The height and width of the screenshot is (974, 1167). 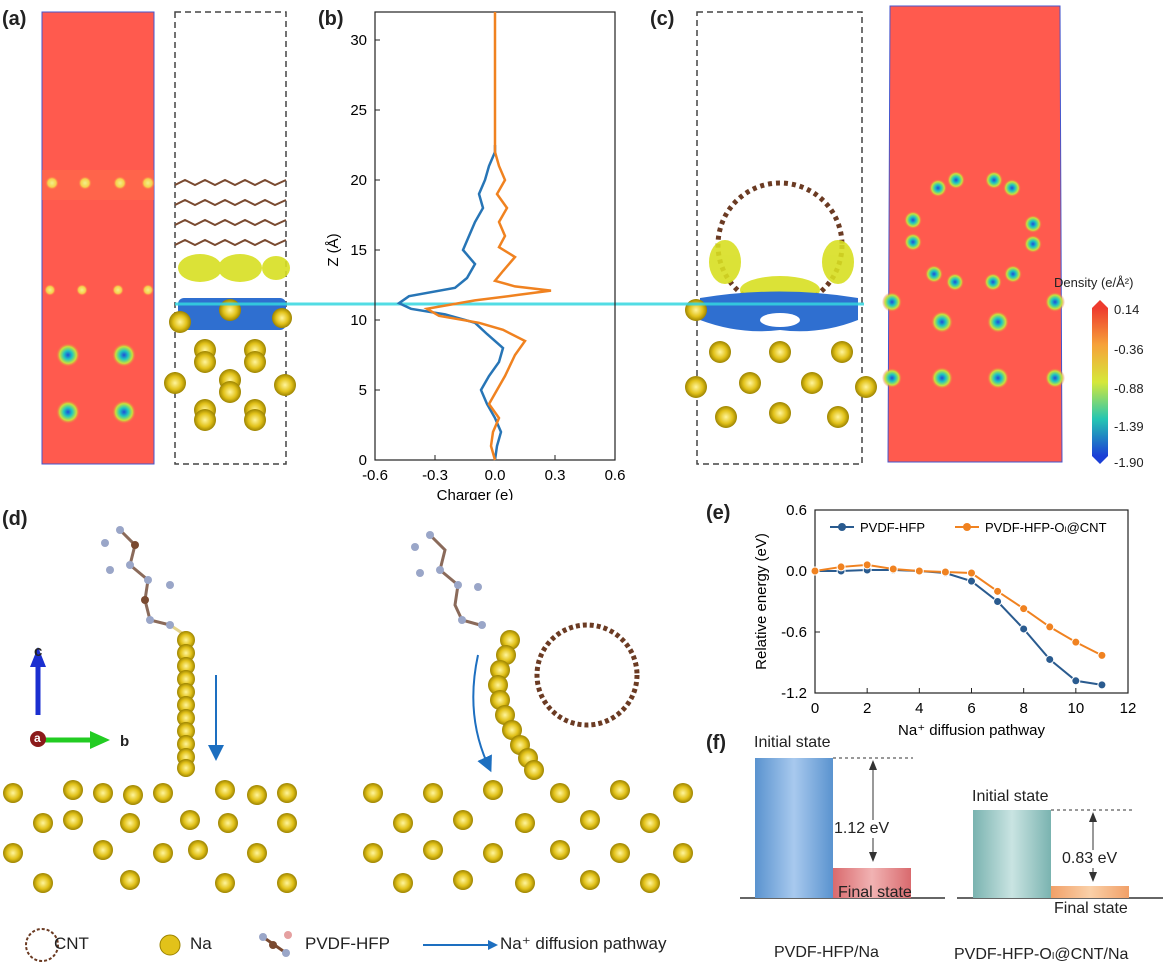 I want to click on chart-e-ytick-label: 0.0, so click(x=796, y=571).